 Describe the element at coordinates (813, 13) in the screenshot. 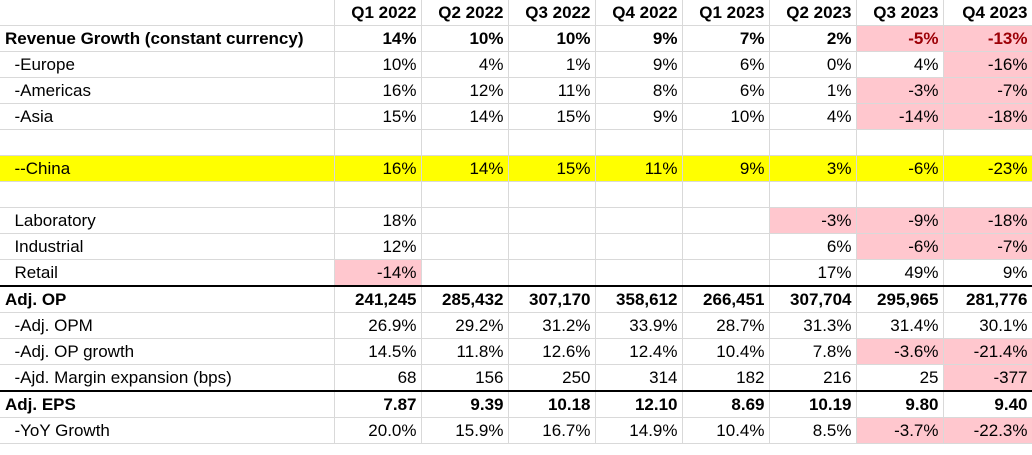

I see `column-header-cell: Q2 2023` at that location.